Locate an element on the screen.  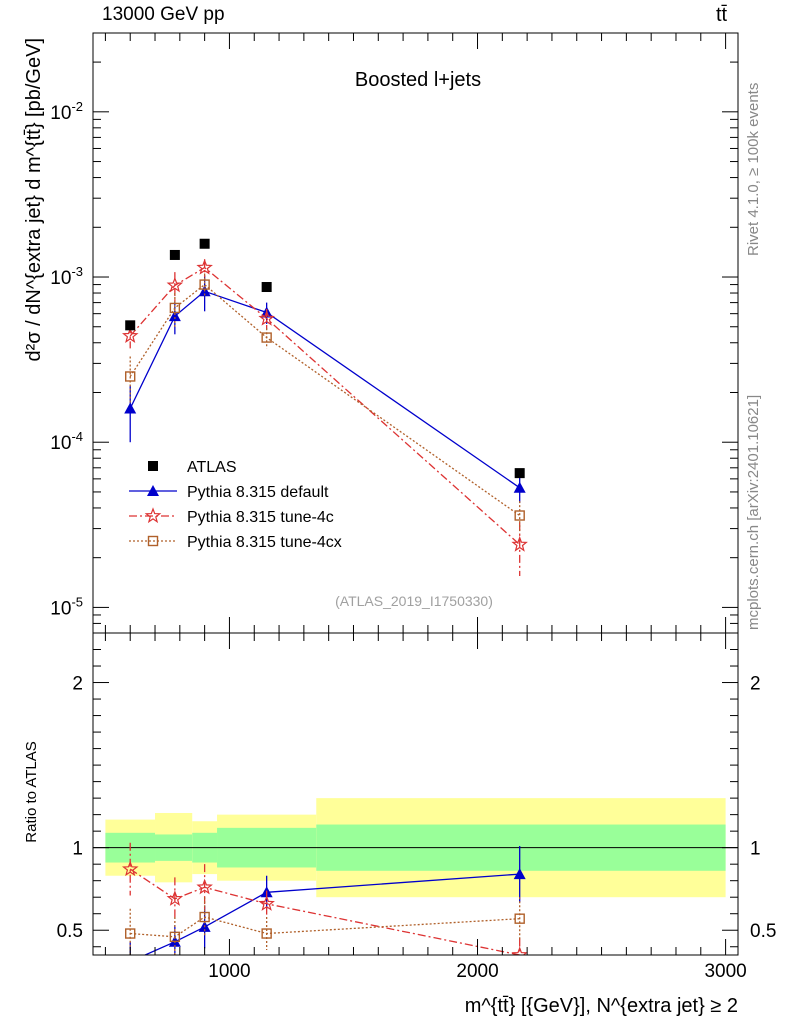
x-axis-label: m^{tt̄} [{GeV}], N^{extra jet} ≥ 2 is located at coordinates (601, 1006).